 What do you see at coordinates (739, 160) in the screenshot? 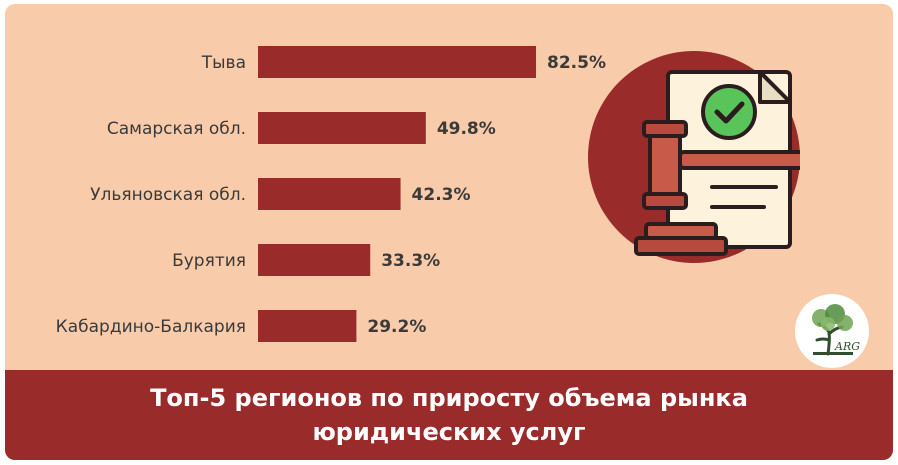
I see `gavel-handle` at bounding box center [739, 160].